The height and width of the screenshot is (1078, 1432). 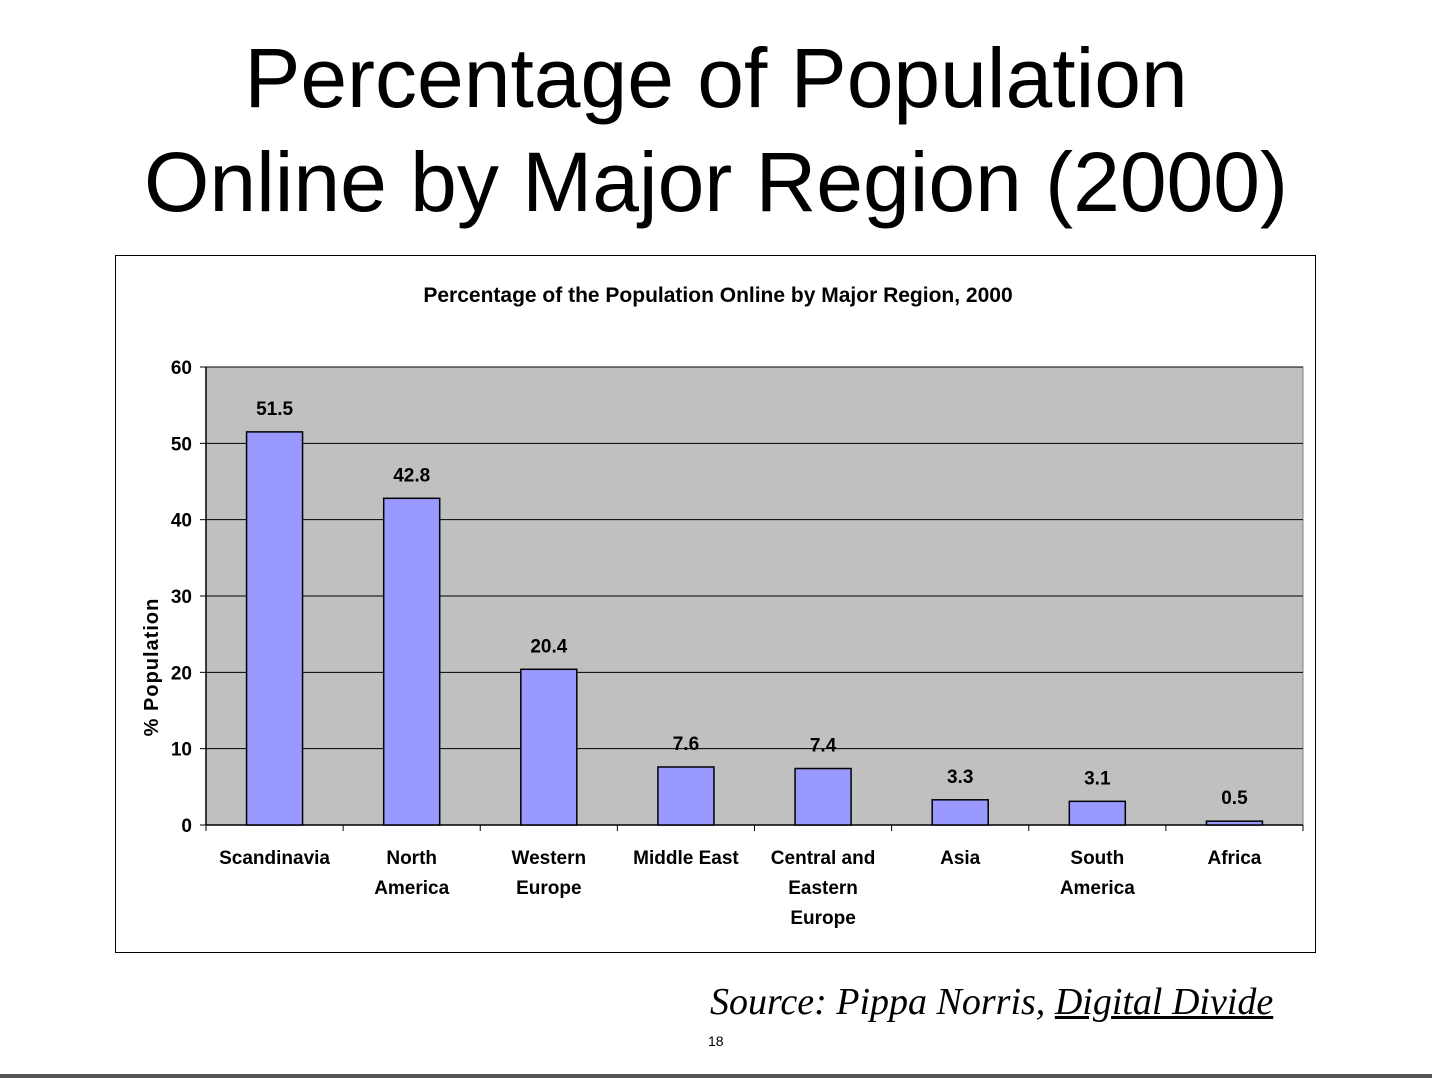 What do you see at coordinates (716, 1076) in the screenshot?
I see `bottom-rule` at bounding box center [716, 1076].